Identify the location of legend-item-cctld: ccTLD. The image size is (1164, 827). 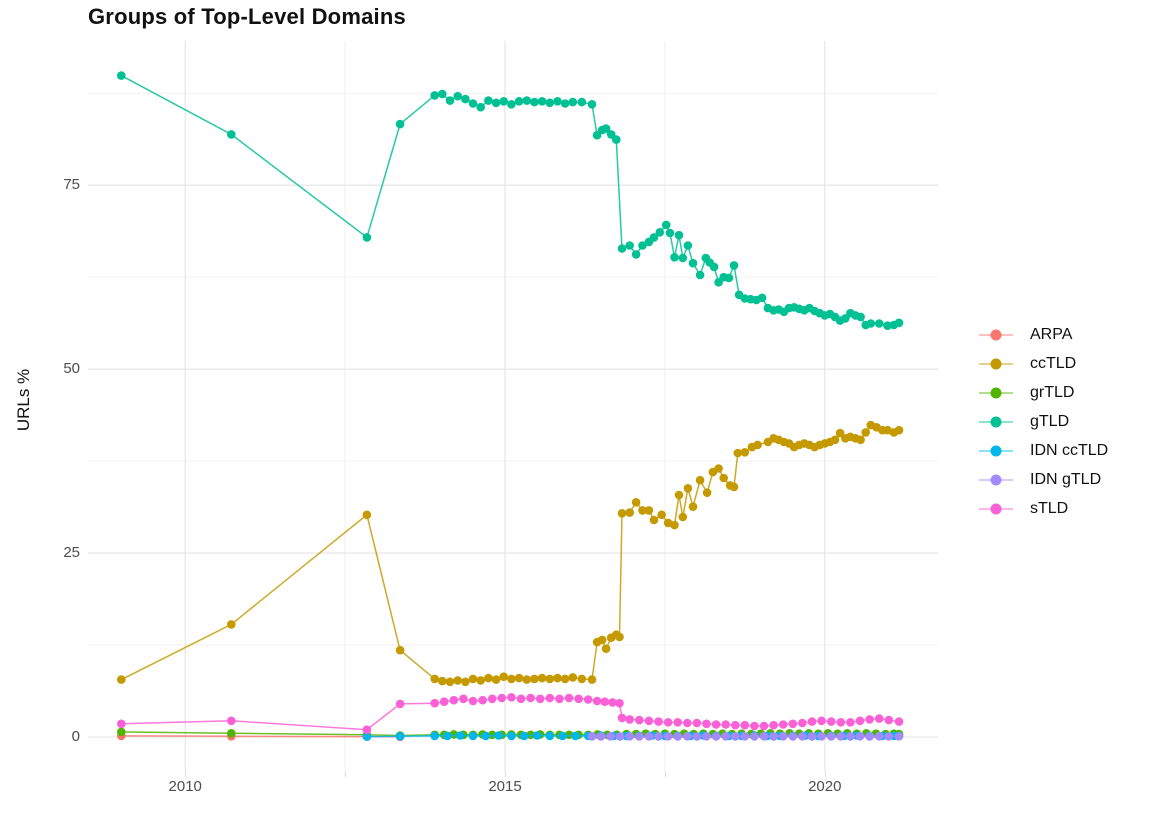
(1068, 363).